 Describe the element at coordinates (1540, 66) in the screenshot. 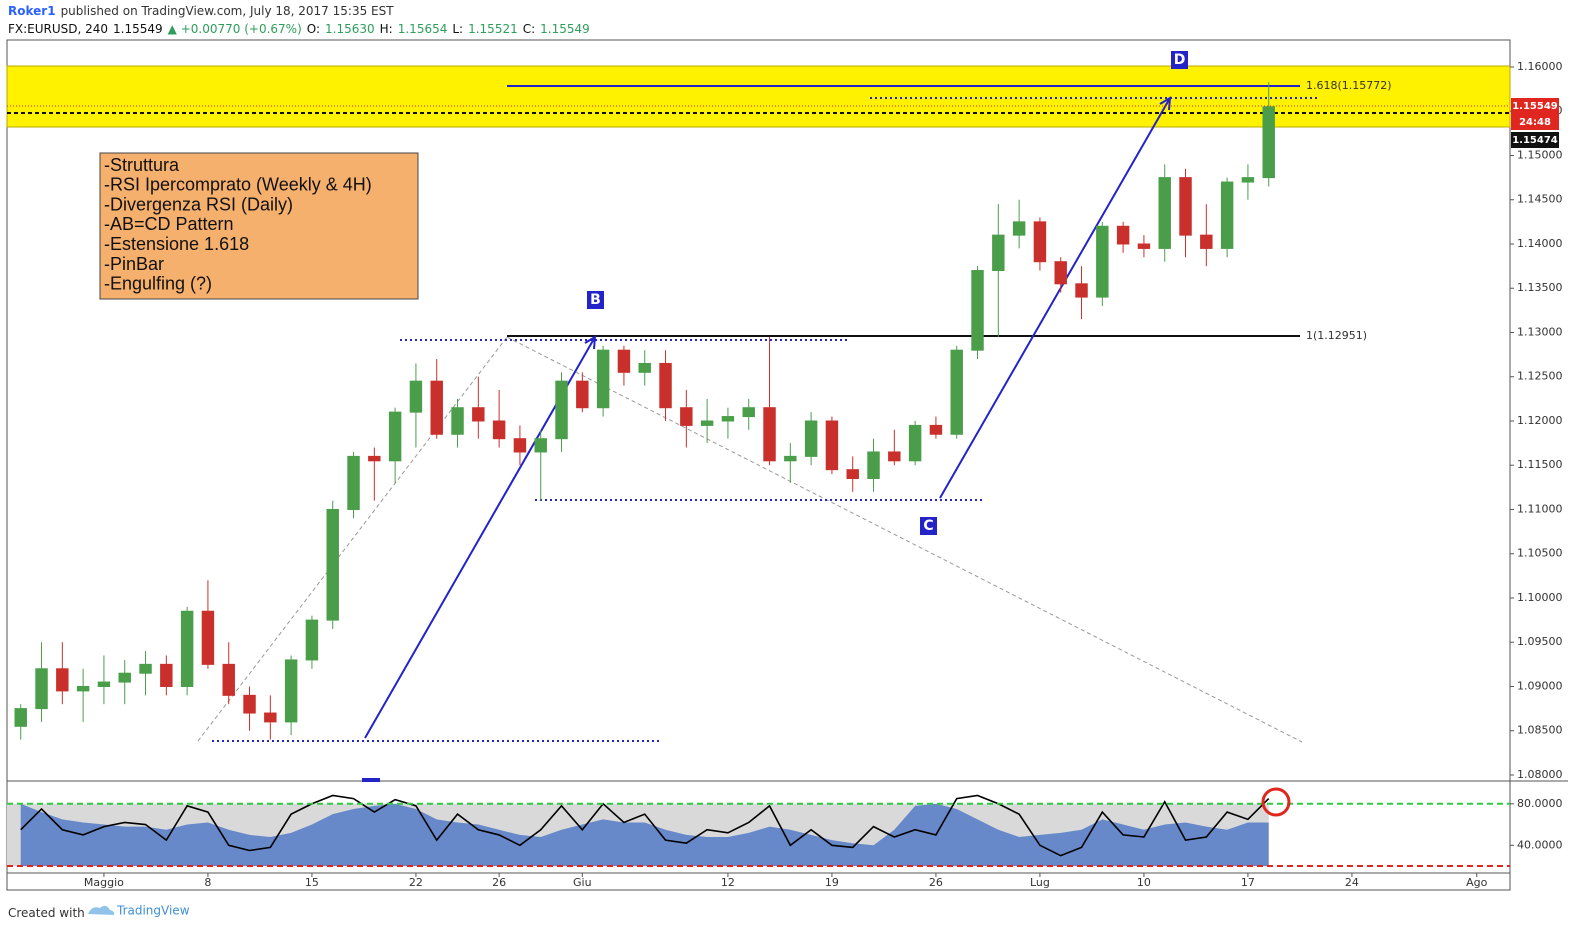

I see `y-tick-label: 1.16000` at that location.